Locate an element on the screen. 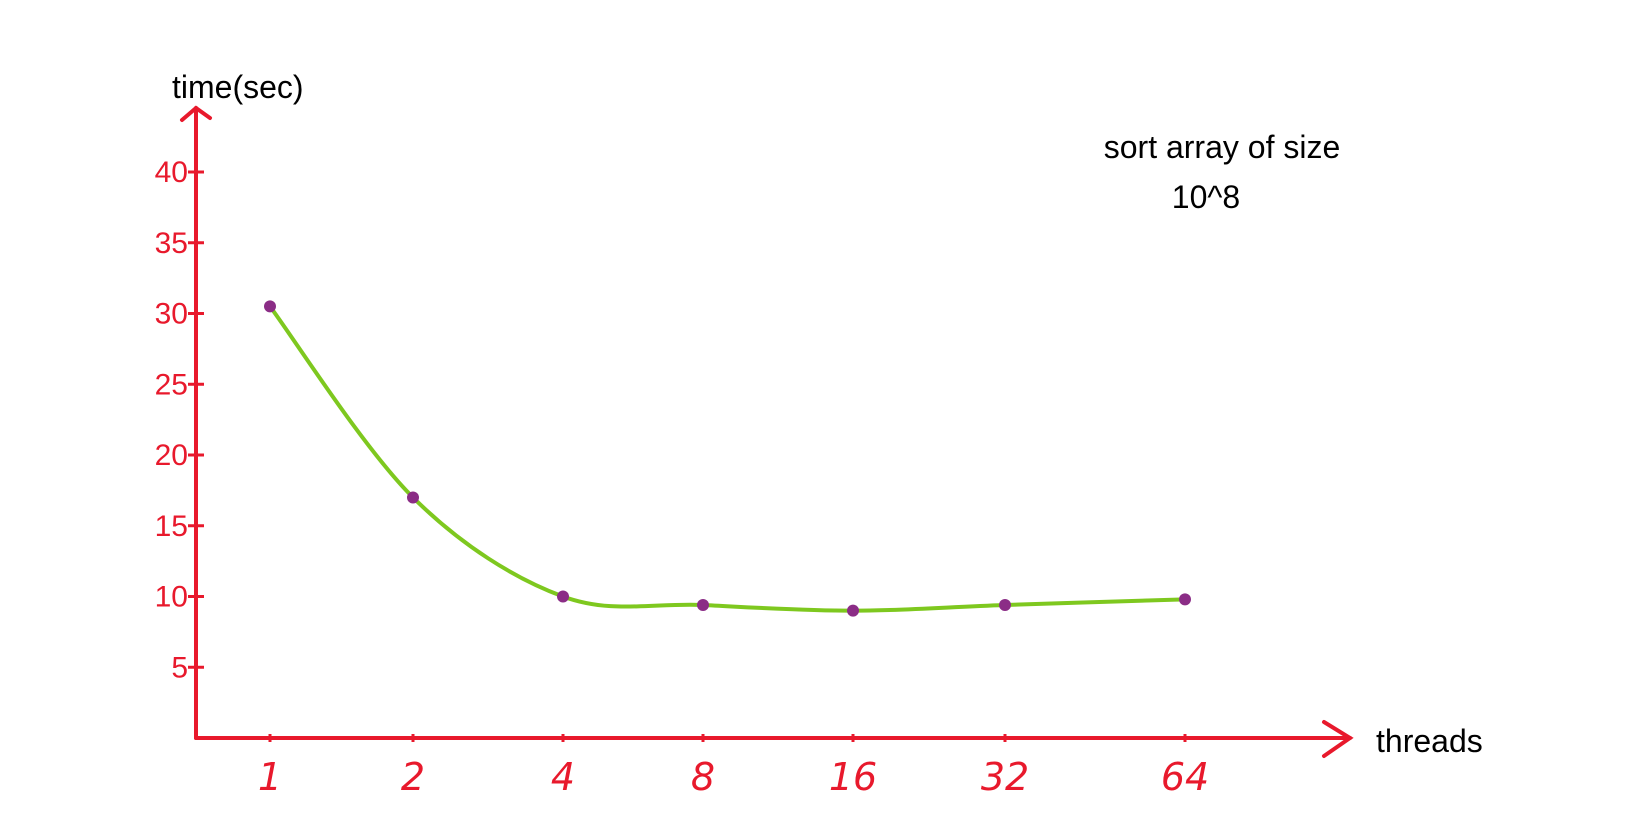 This screenshot has width=1640, height=828. y-tick-label: 15 is located at coordinates (171, 526).